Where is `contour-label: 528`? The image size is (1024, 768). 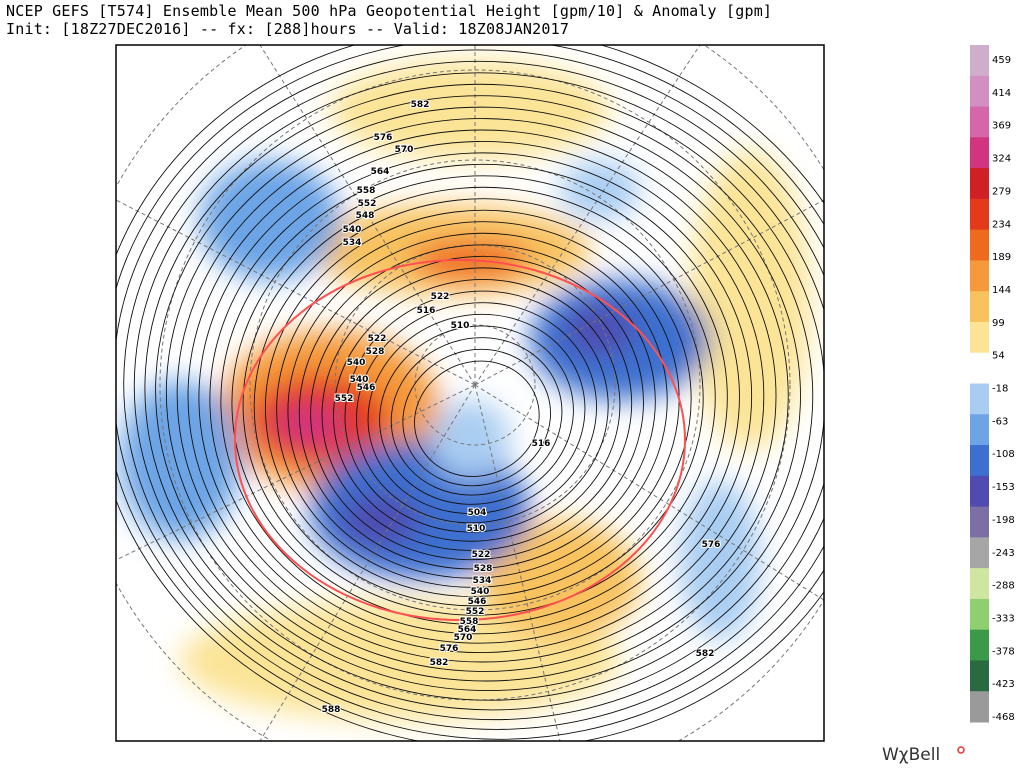
contour-label: 528 is located at coordinates (375, 352).